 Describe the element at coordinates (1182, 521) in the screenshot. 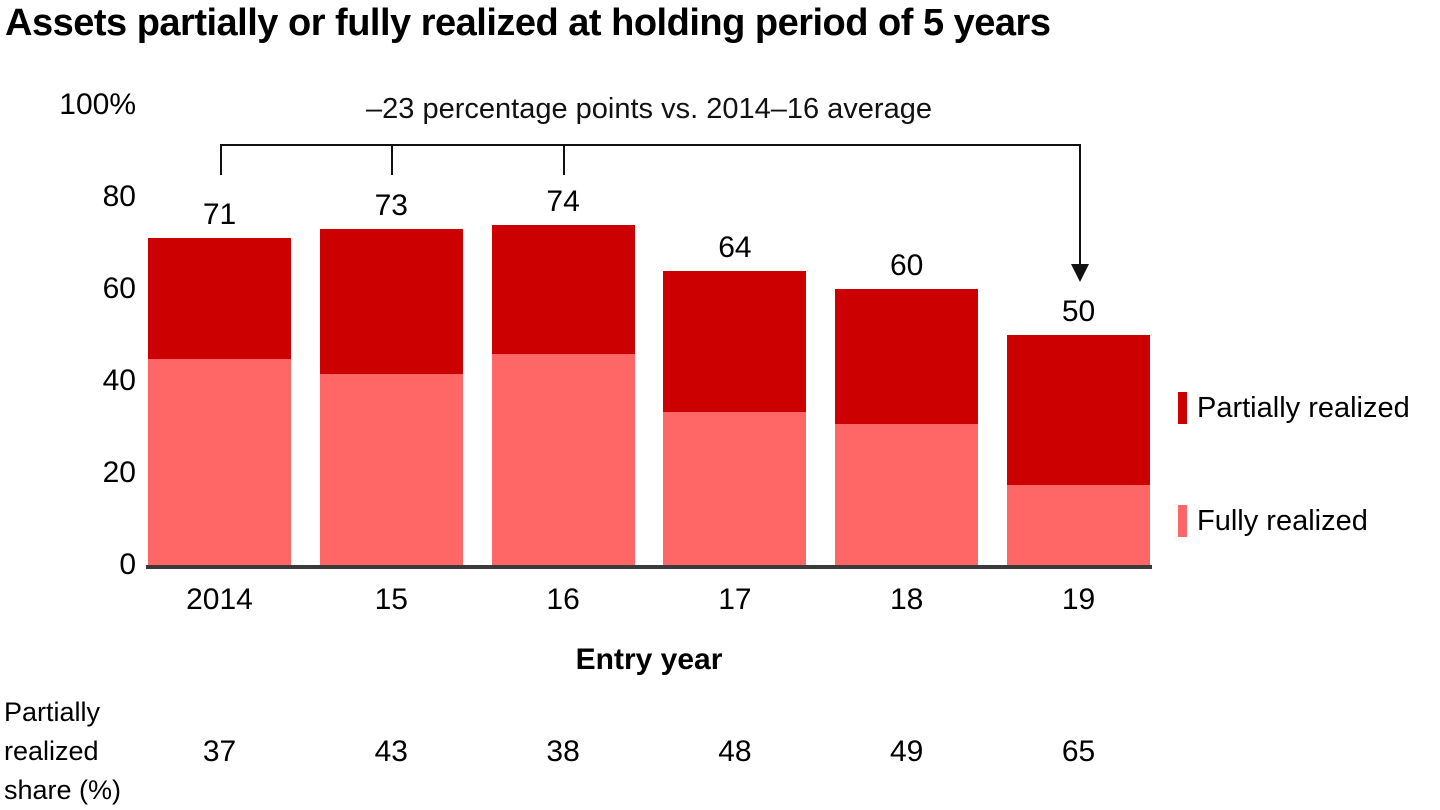

I see `legend-swatch-fully-realized` at that location.